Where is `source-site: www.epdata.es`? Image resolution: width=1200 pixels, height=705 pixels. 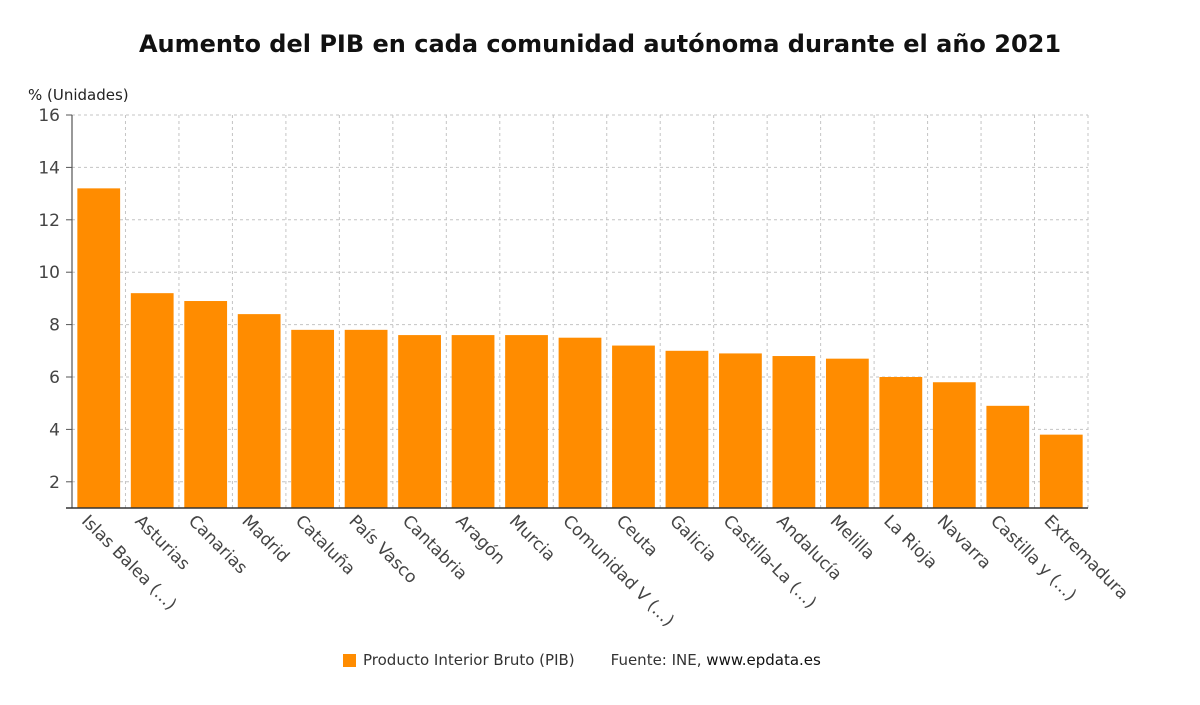 source-site: www.epdata.es is located at coordinates (763, 660).